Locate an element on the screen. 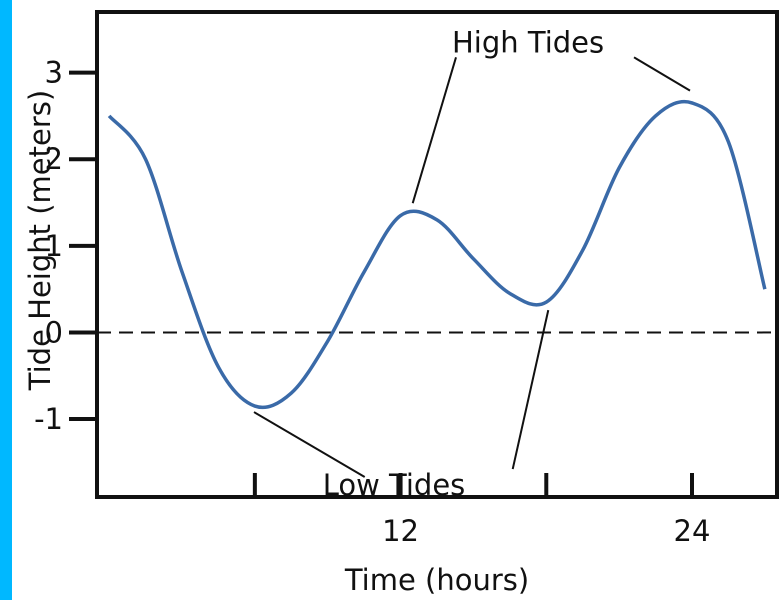  accent-strip is located at coordinates (6, 300).